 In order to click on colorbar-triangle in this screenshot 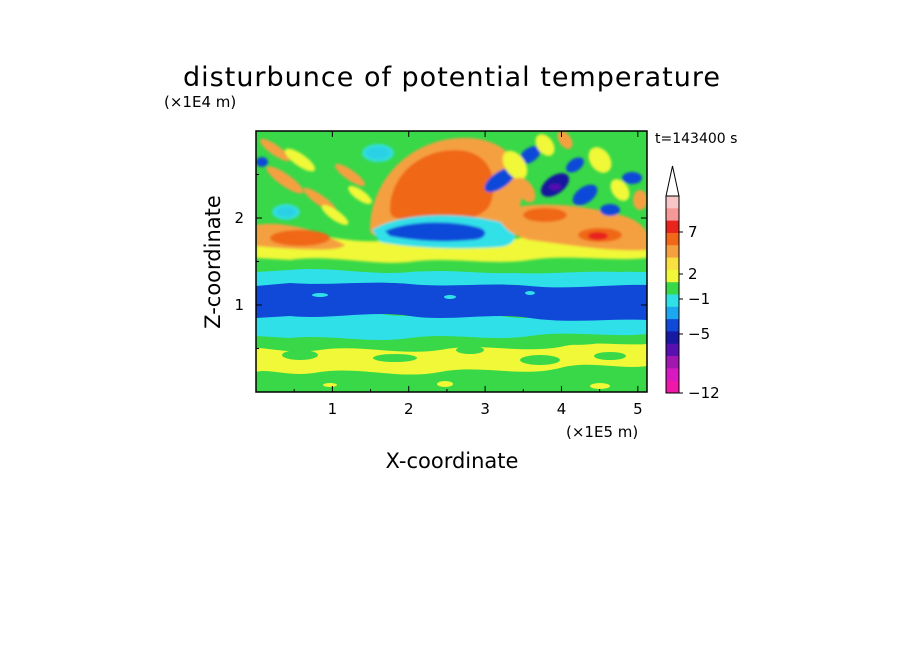, I will do `click(672, 181)`.